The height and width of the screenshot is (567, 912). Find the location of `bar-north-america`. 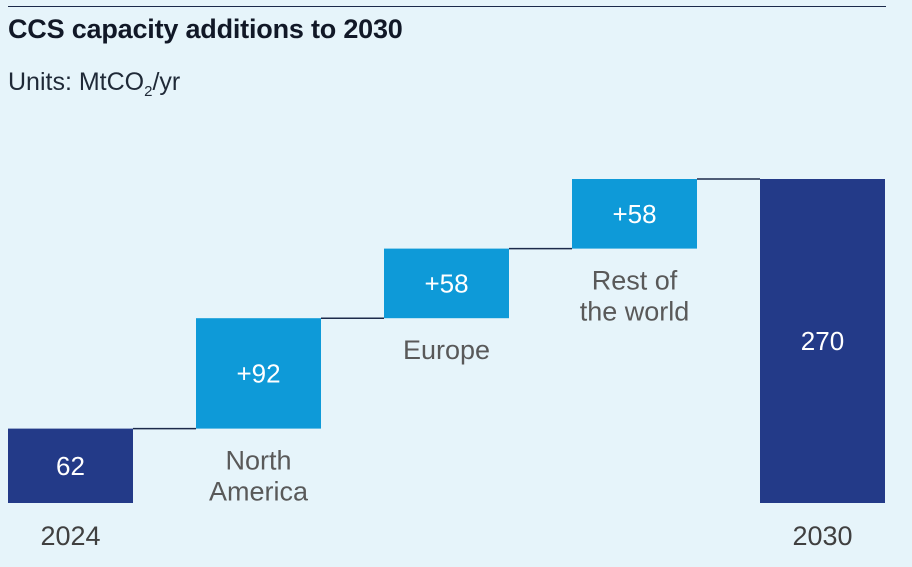

bar-north-america is located at coordinates (258, 373).